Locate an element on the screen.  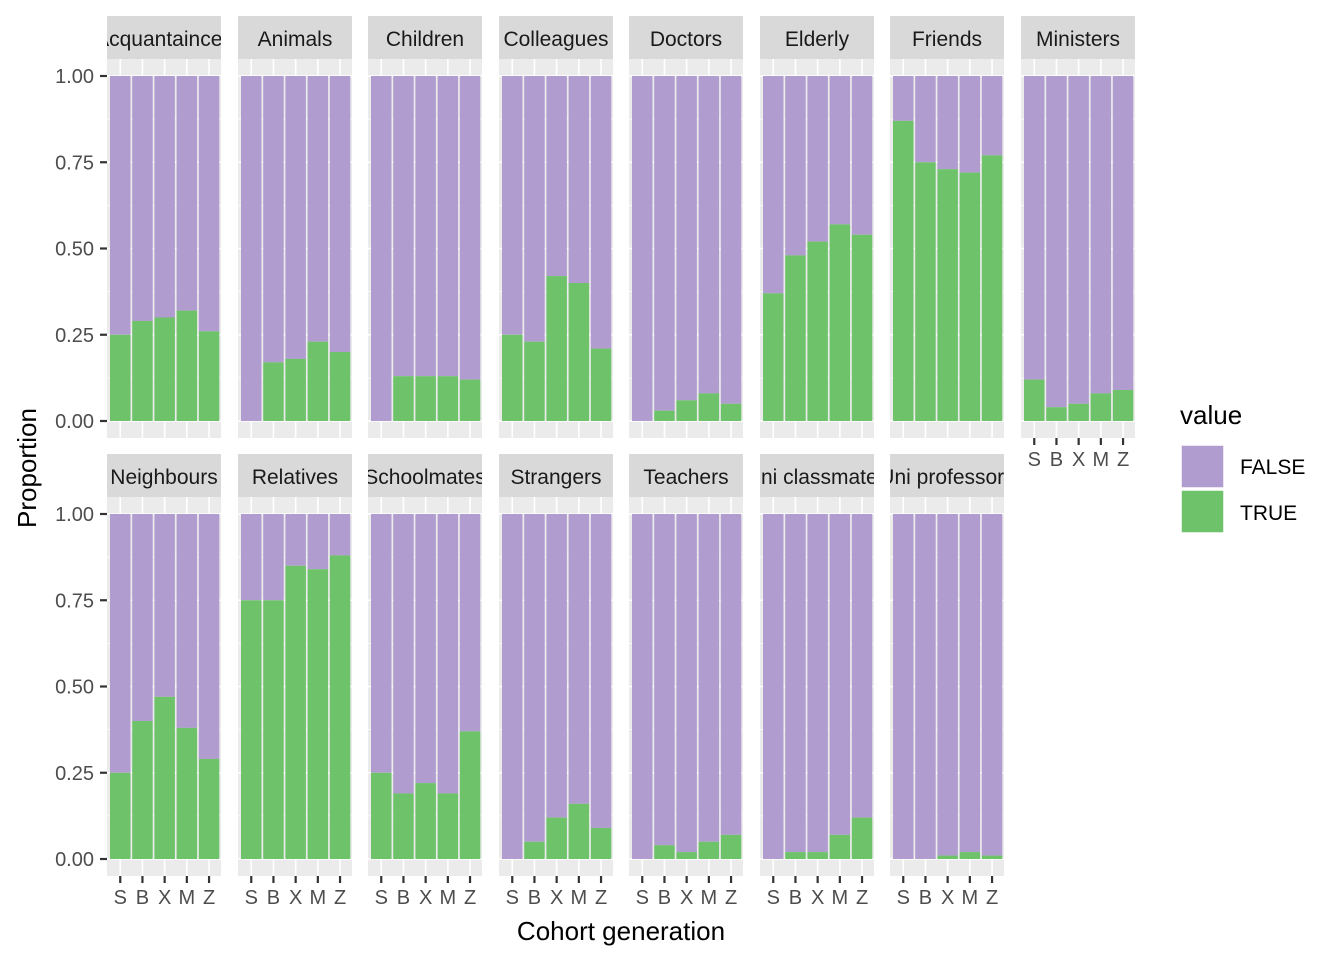
x-tick-label: S is located at coordinates (1034, 460).